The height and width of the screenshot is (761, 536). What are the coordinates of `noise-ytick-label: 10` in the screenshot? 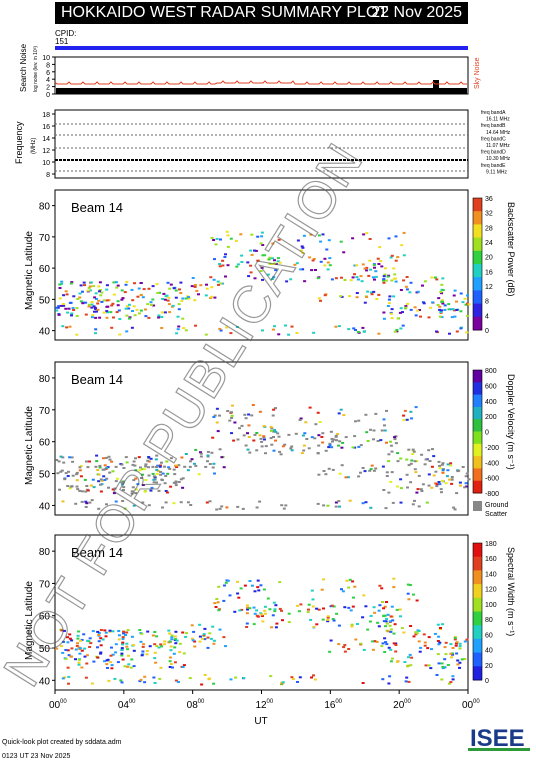 It's located at (46, 58).